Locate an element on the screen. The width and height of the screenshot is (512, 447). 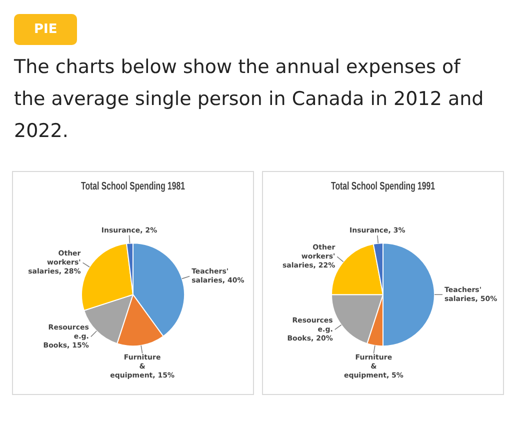
chart-title: Total School Spending 1991 is located at coordinates (383, 187).